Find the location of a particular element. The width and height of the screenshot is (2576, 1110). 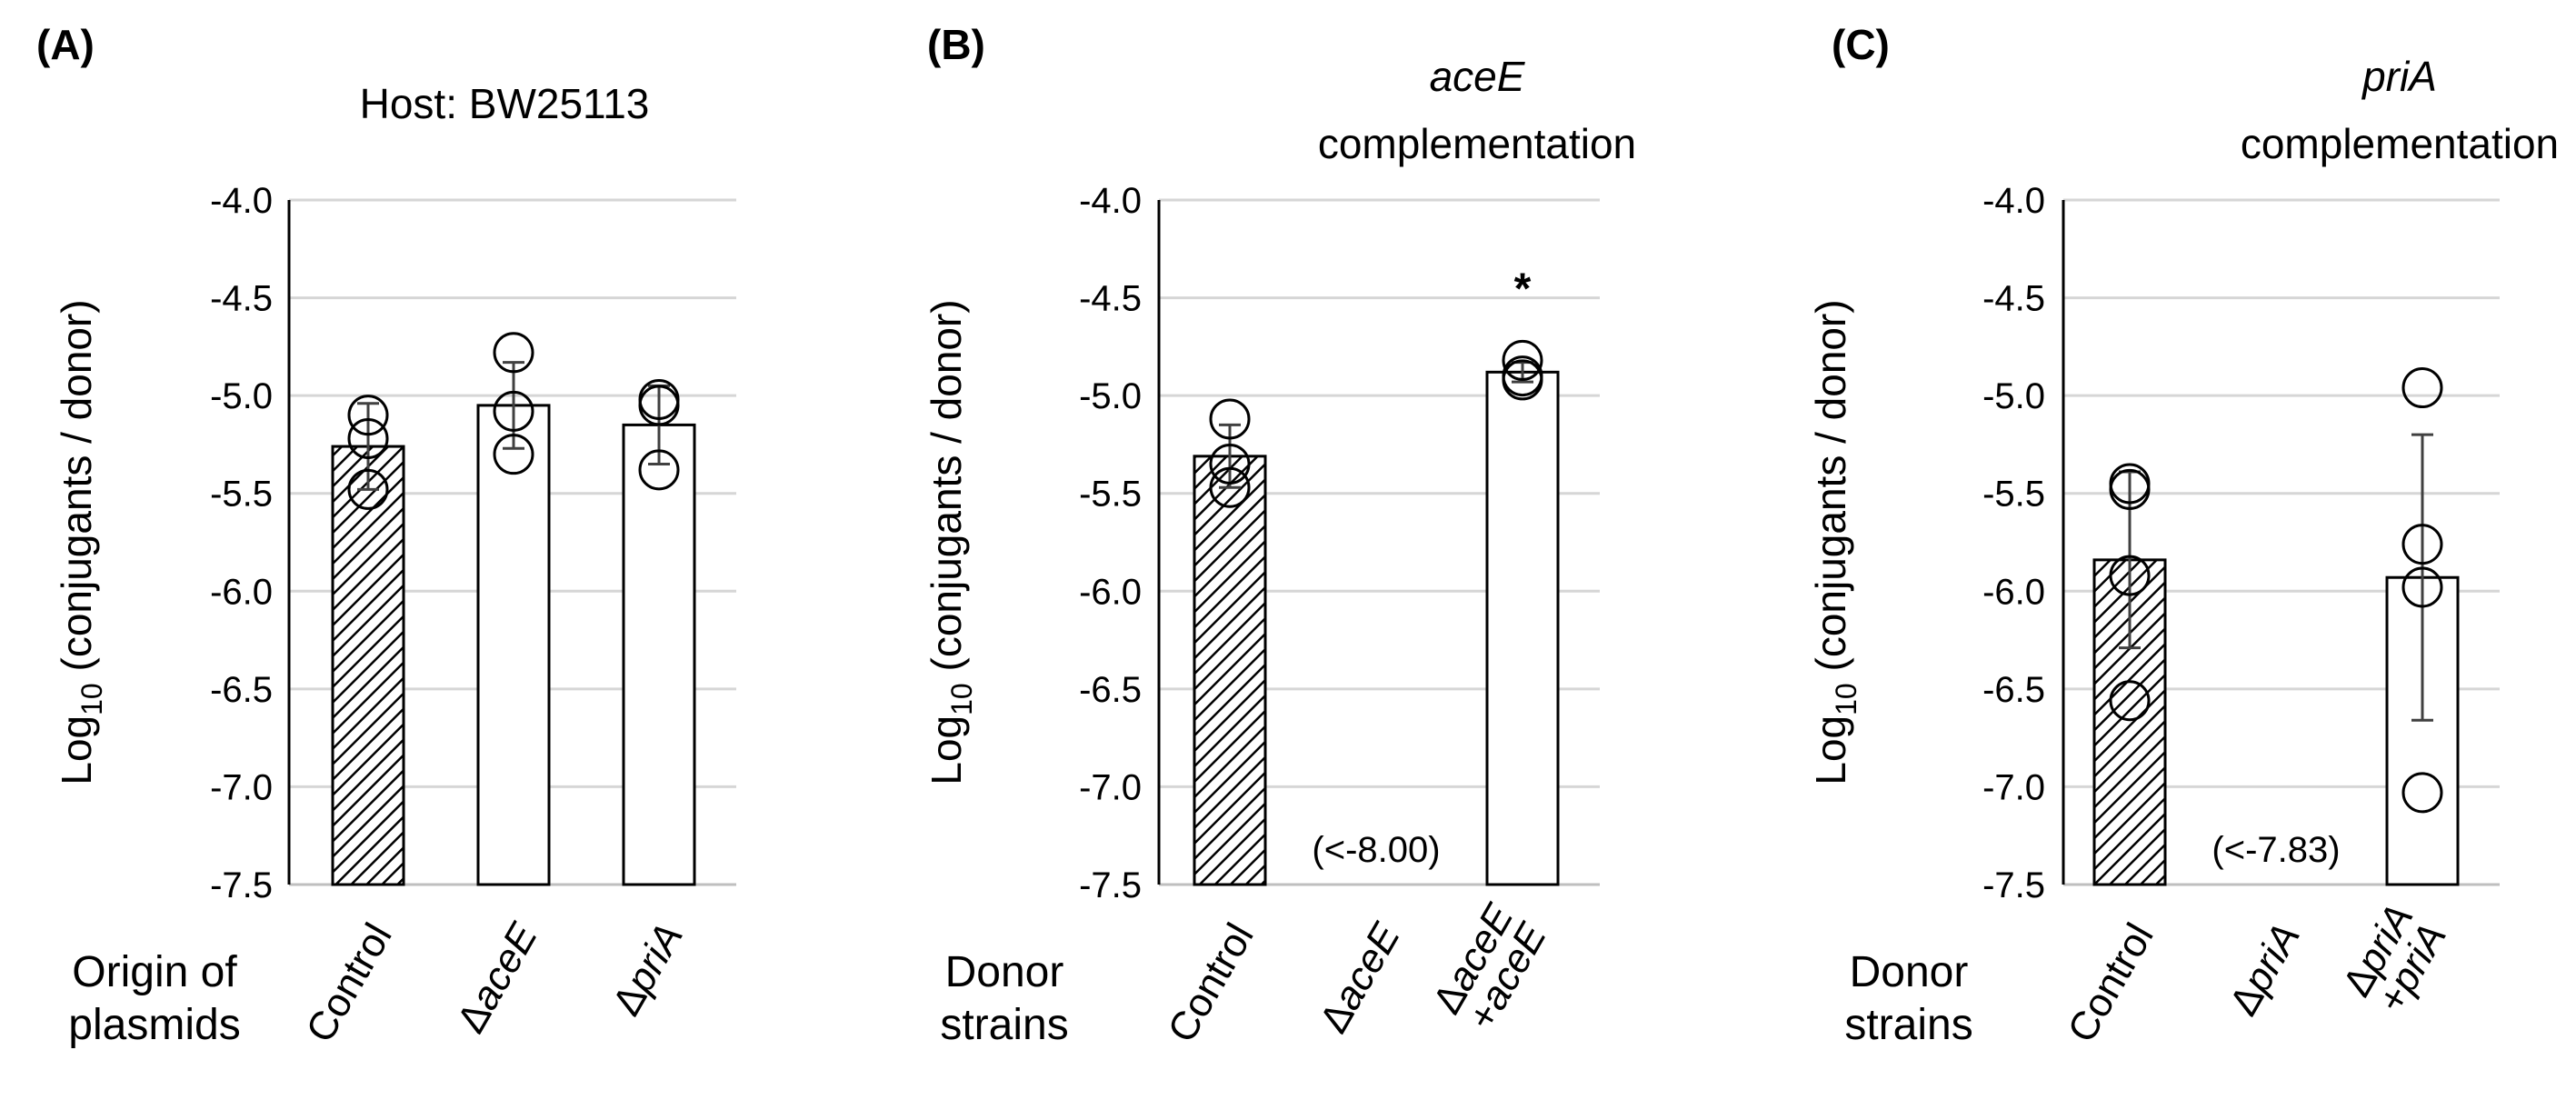

chart-title-line: aceE is located at coordinates (1478, 76).